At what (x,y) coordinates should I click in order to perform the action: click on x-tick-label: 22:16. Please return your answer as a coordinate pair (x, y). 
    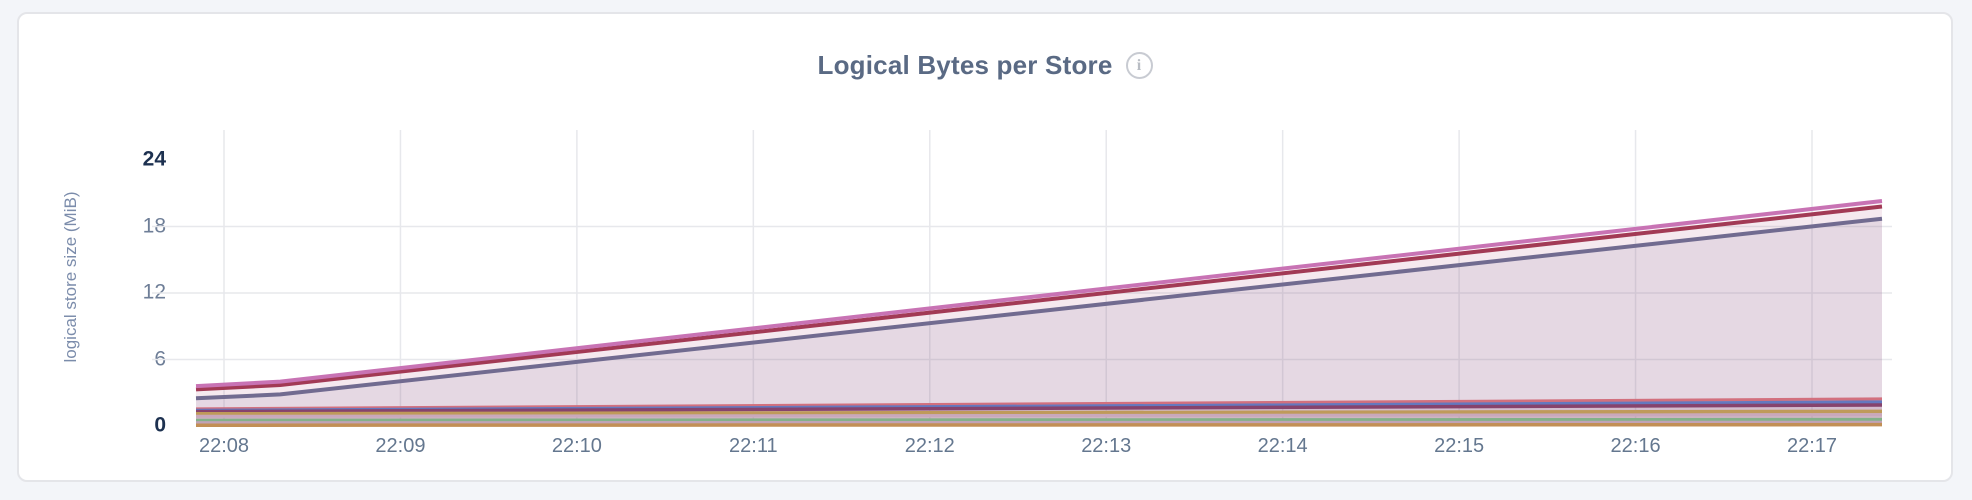
    Looking at the image, I should click on (1635, 446).